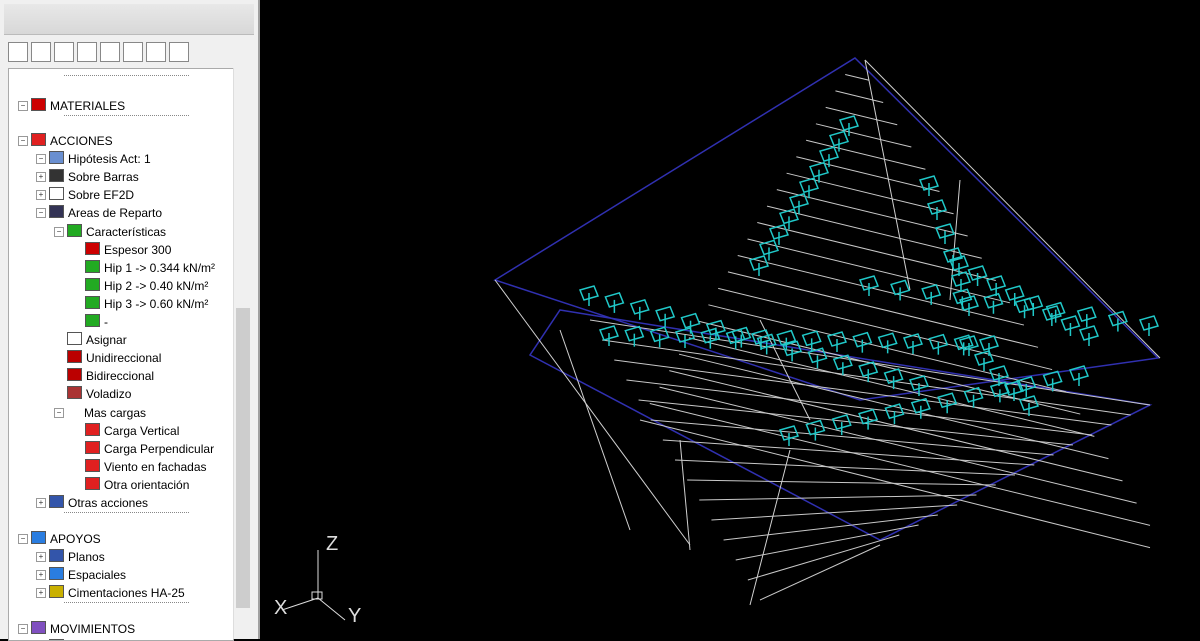 Image resolution: width=1200 pixels, height=641 pixels. I want to click on tree-item: Areas de Reparto, so click(105, 213).